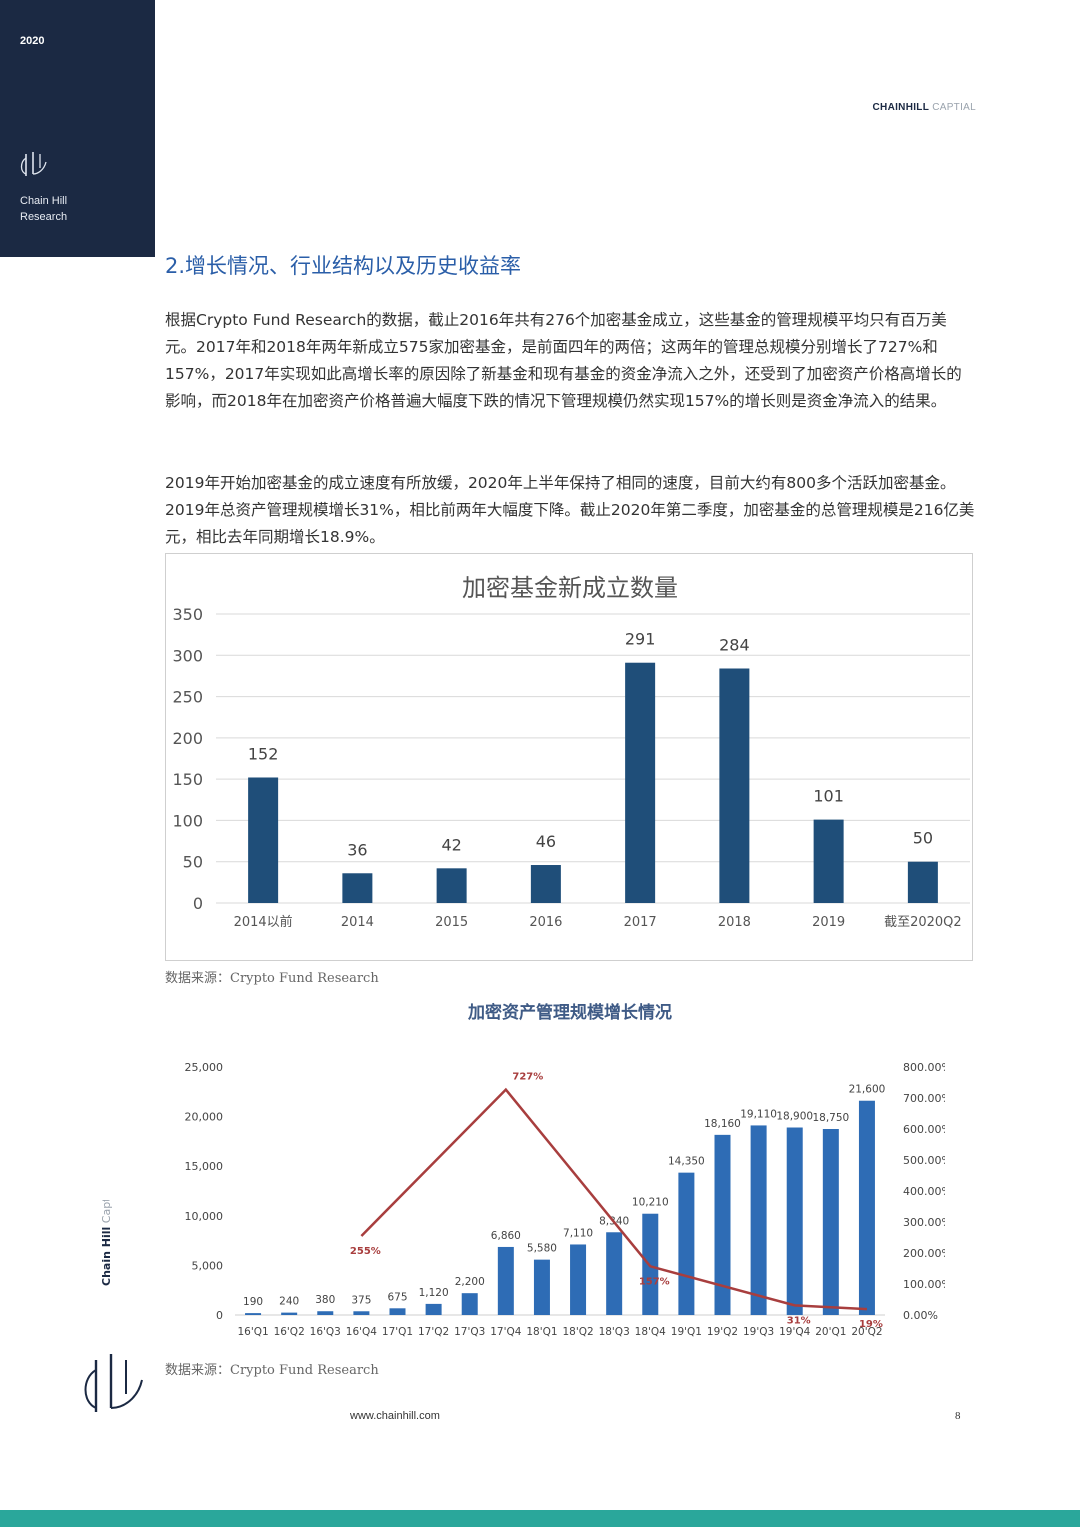 The width and height of the screenshot is (1080, 1527). What do you see at coordinates (542, 1249) in the screenshot?
I see `data-label: 5,580` at bounding box center [542, 1249].